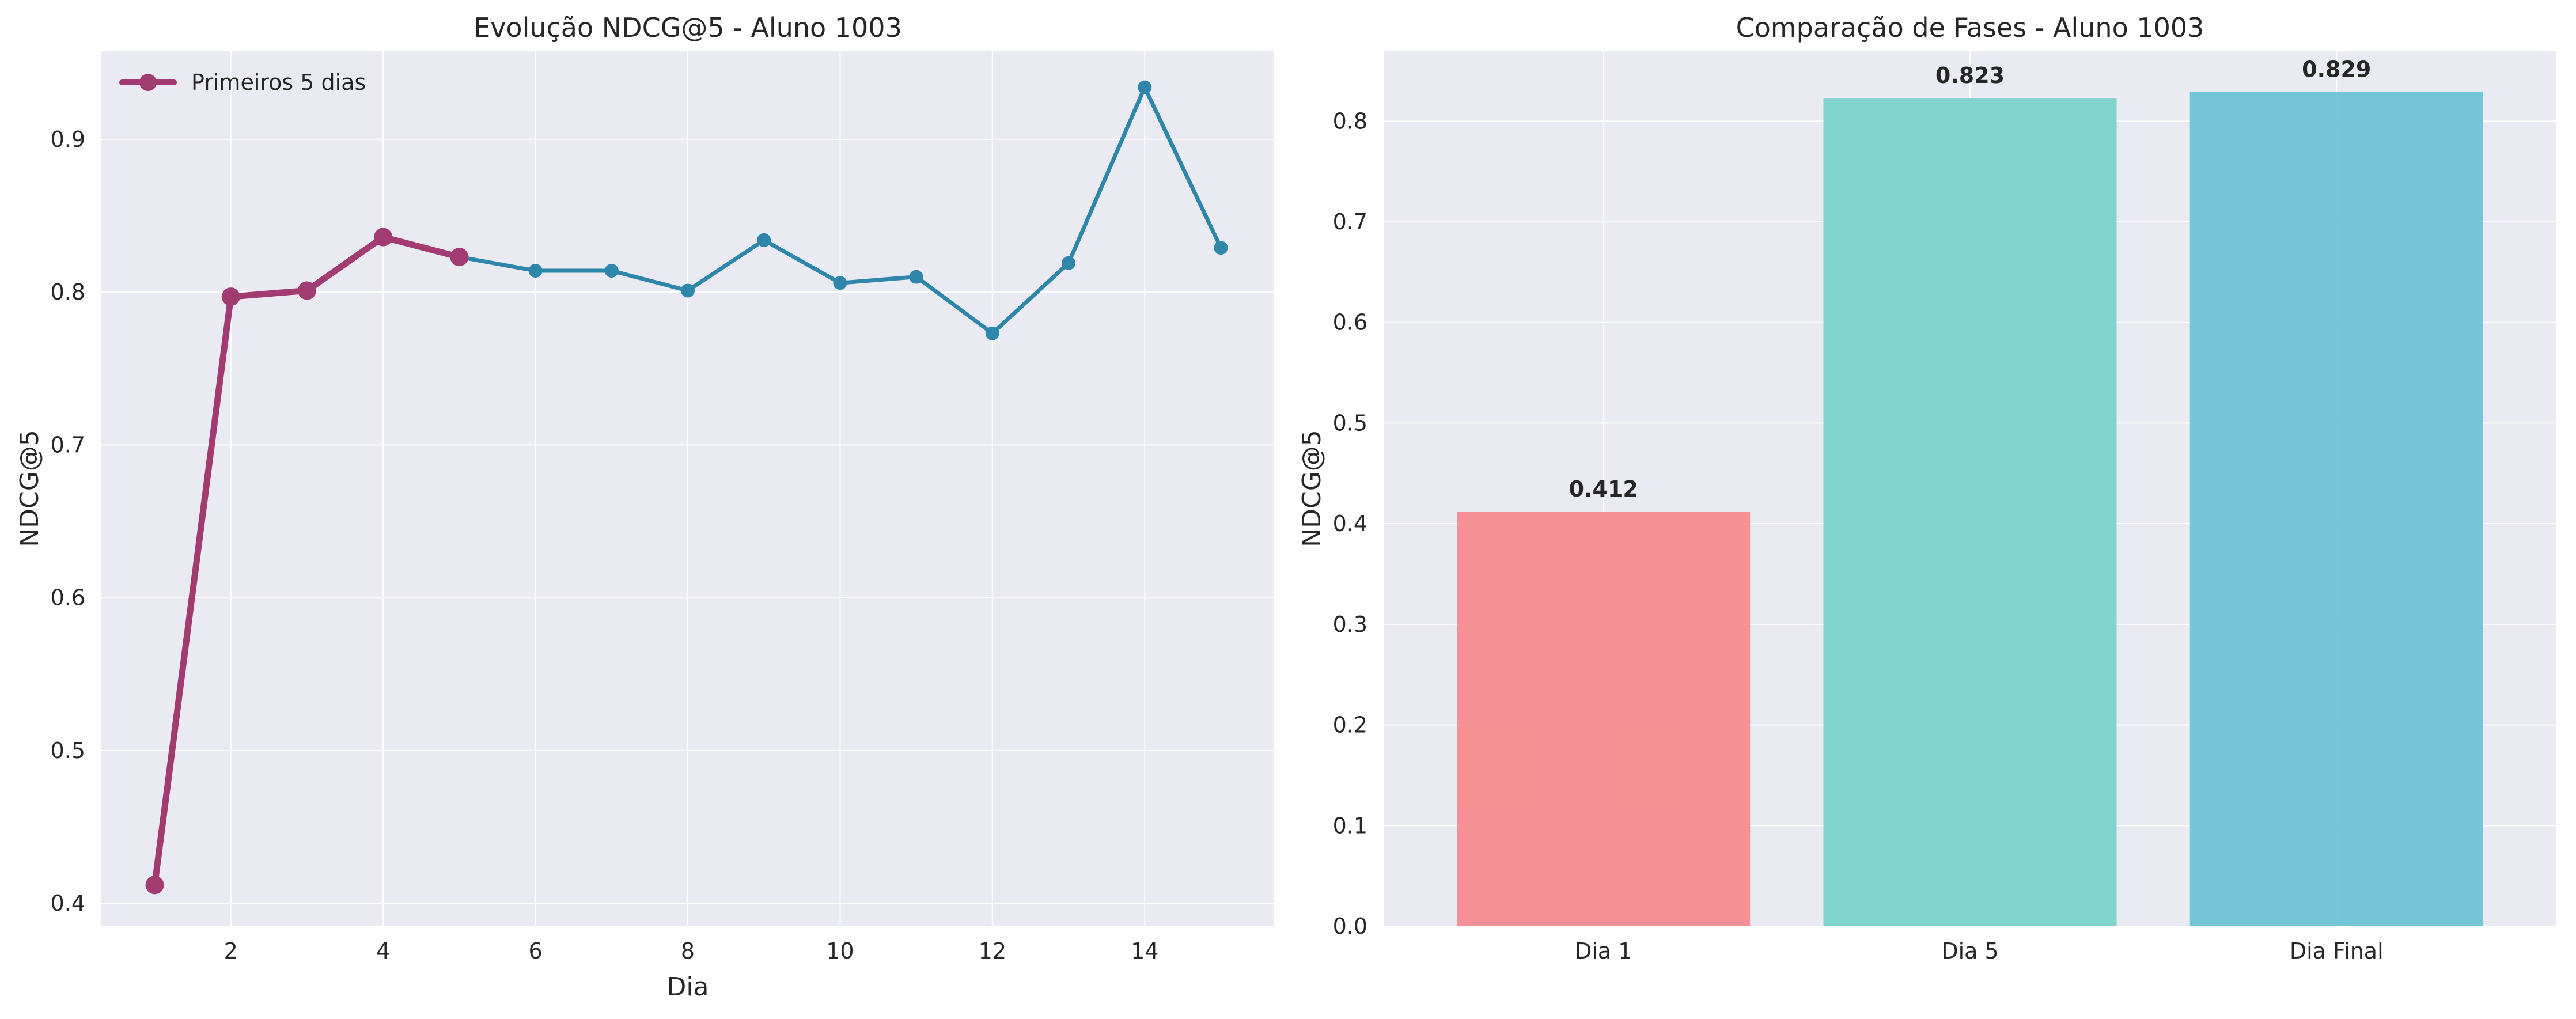  What do you see at coordinates (148, 82) in the screenshot?
I see `legend-swatch-marker` at bounding box center [148, 82].